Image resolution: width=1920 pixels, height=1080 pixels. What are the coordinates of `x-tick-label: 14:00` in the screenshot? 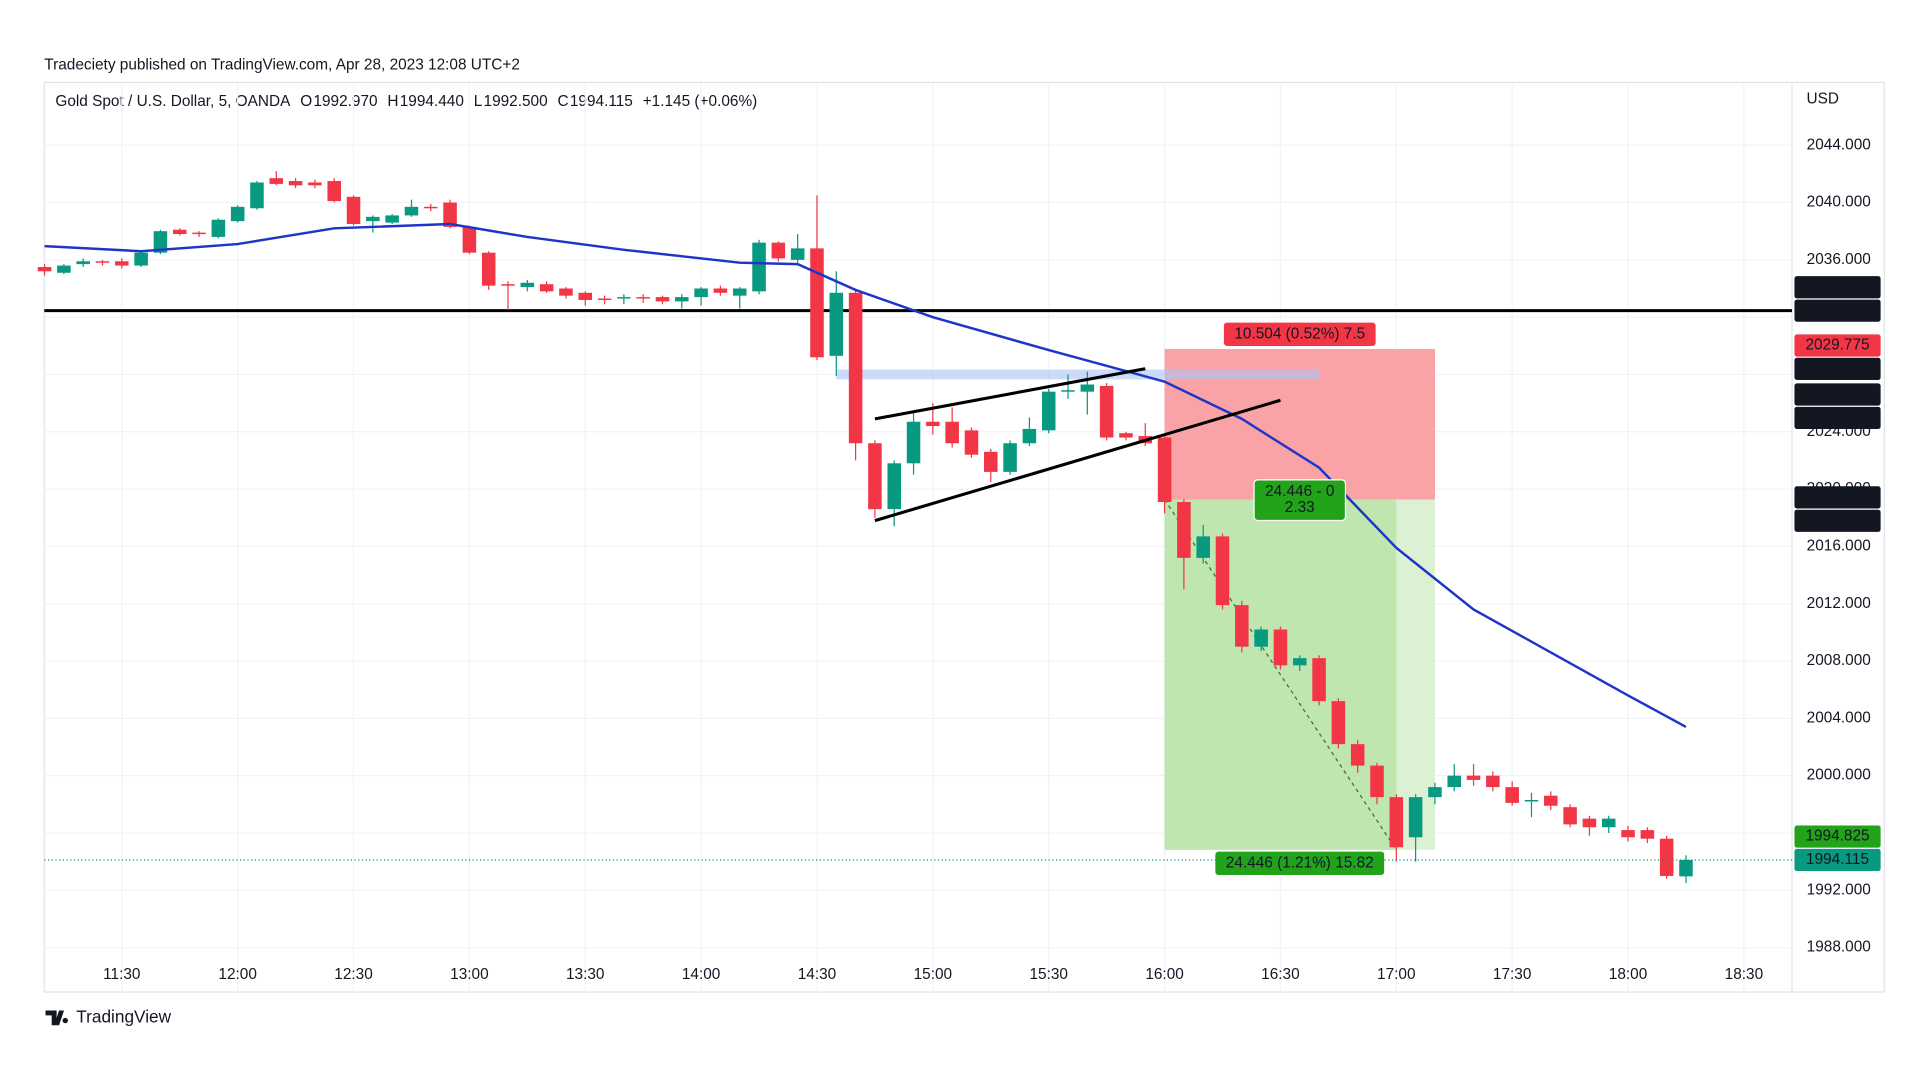 It's located at (701, 974).